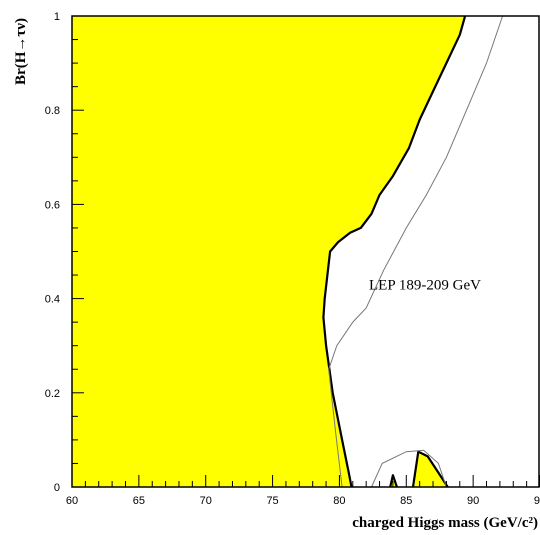  What do you see at coordinates (72, 501) in the screenshot?
I see `x-tick-label: 60` at bounding box center [72, 501].